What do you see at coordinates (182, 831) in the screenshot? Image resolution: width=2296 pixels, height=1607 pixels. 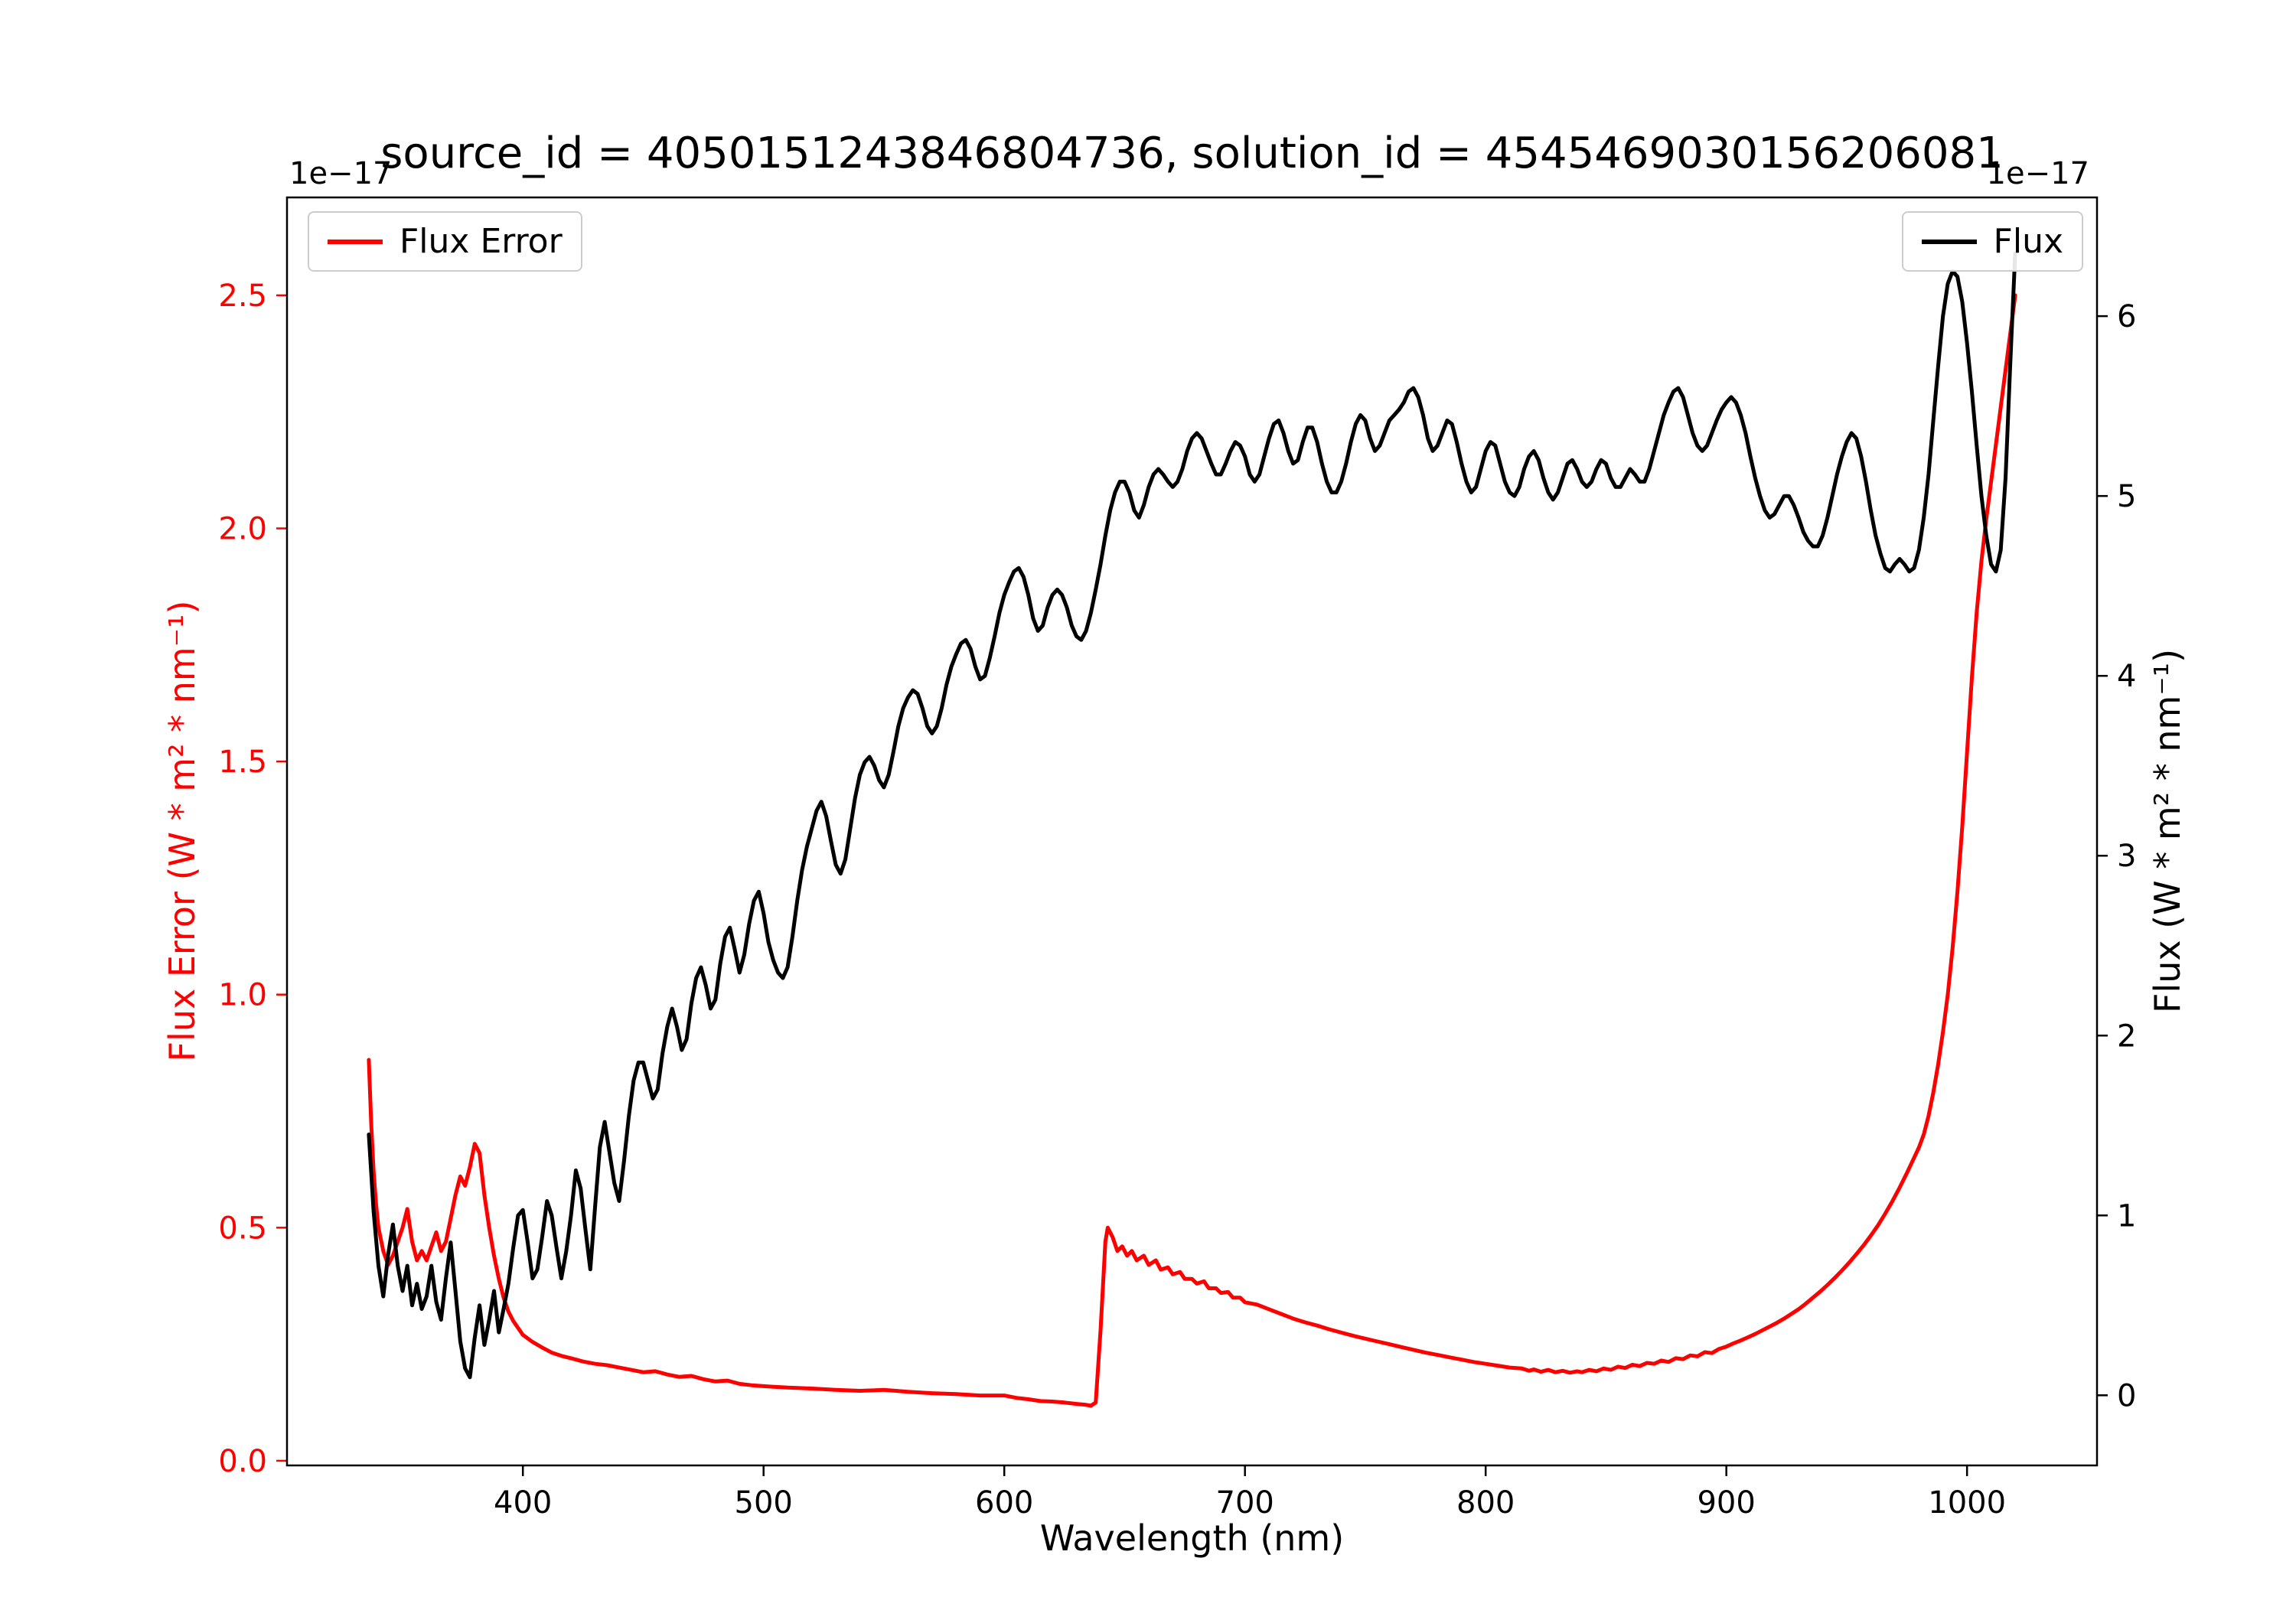 I see `left-y-axis-label: Flux Error (W * m² * nm⁻¹)` at bounding box center [182, 831].